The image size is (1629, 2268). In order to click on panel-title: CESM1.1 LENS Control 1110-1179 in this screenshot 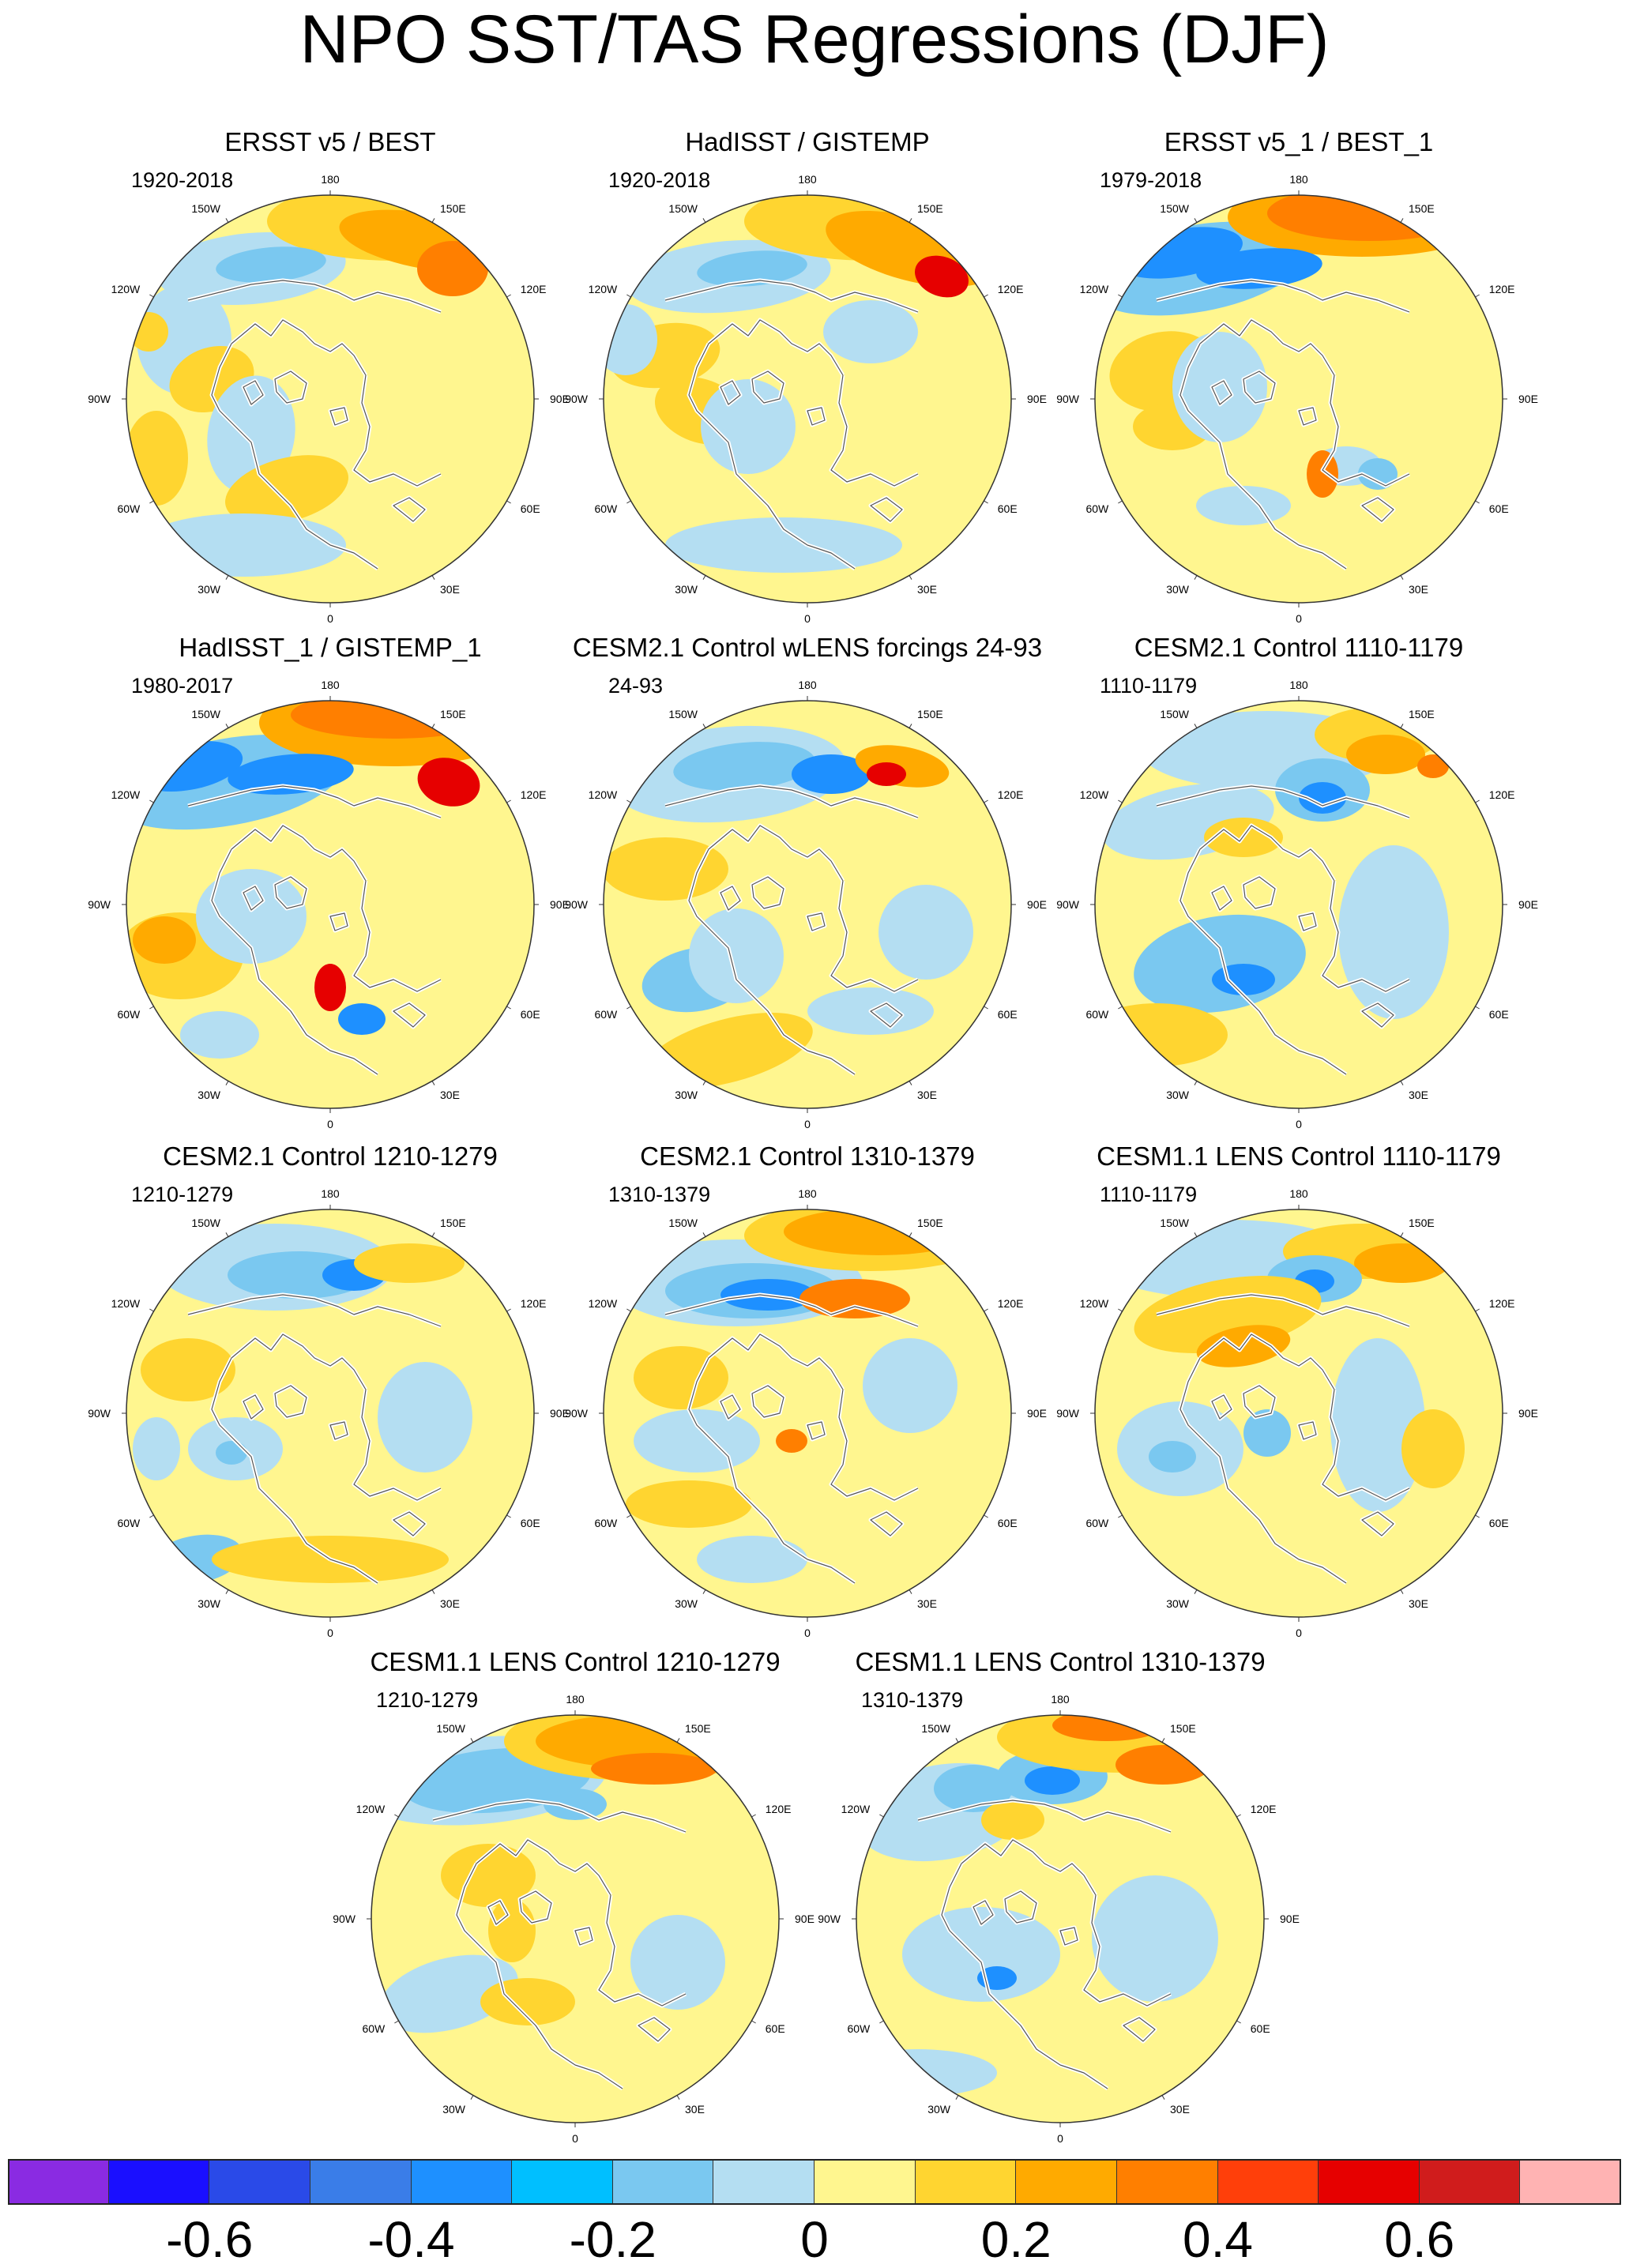, I will do `click(1299, 1156)`.